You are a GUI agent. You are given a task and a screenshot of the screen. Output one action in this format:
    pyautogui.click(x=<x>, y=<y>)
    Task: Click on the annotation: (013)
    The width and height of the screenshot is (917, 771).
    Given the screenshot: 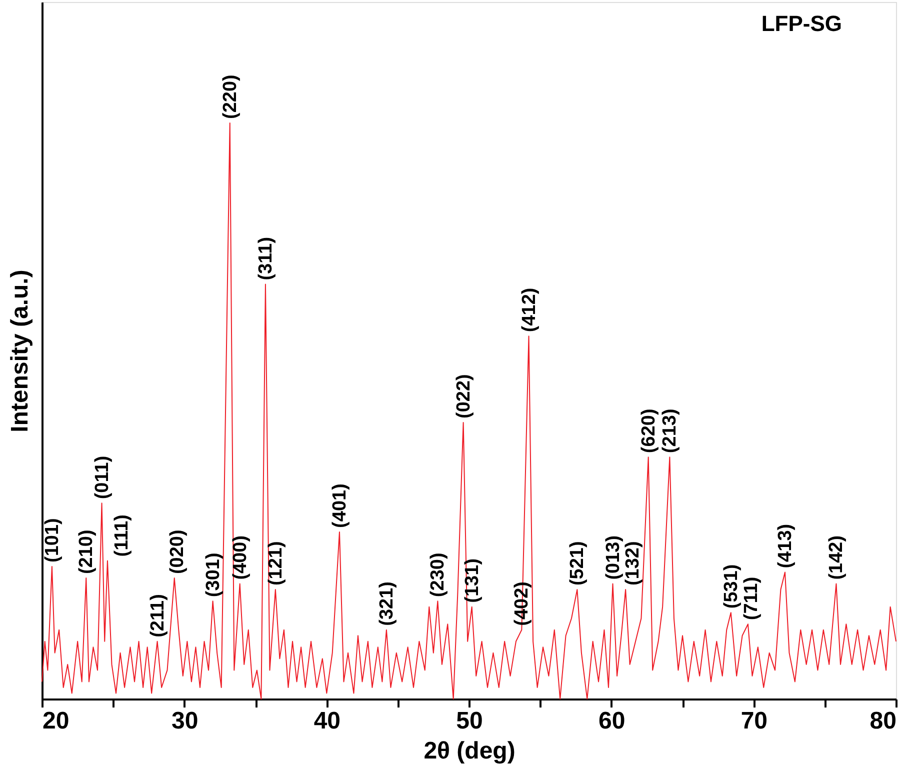 What is the action you would take?
    pyautogui.click(x=613, y=557)
    